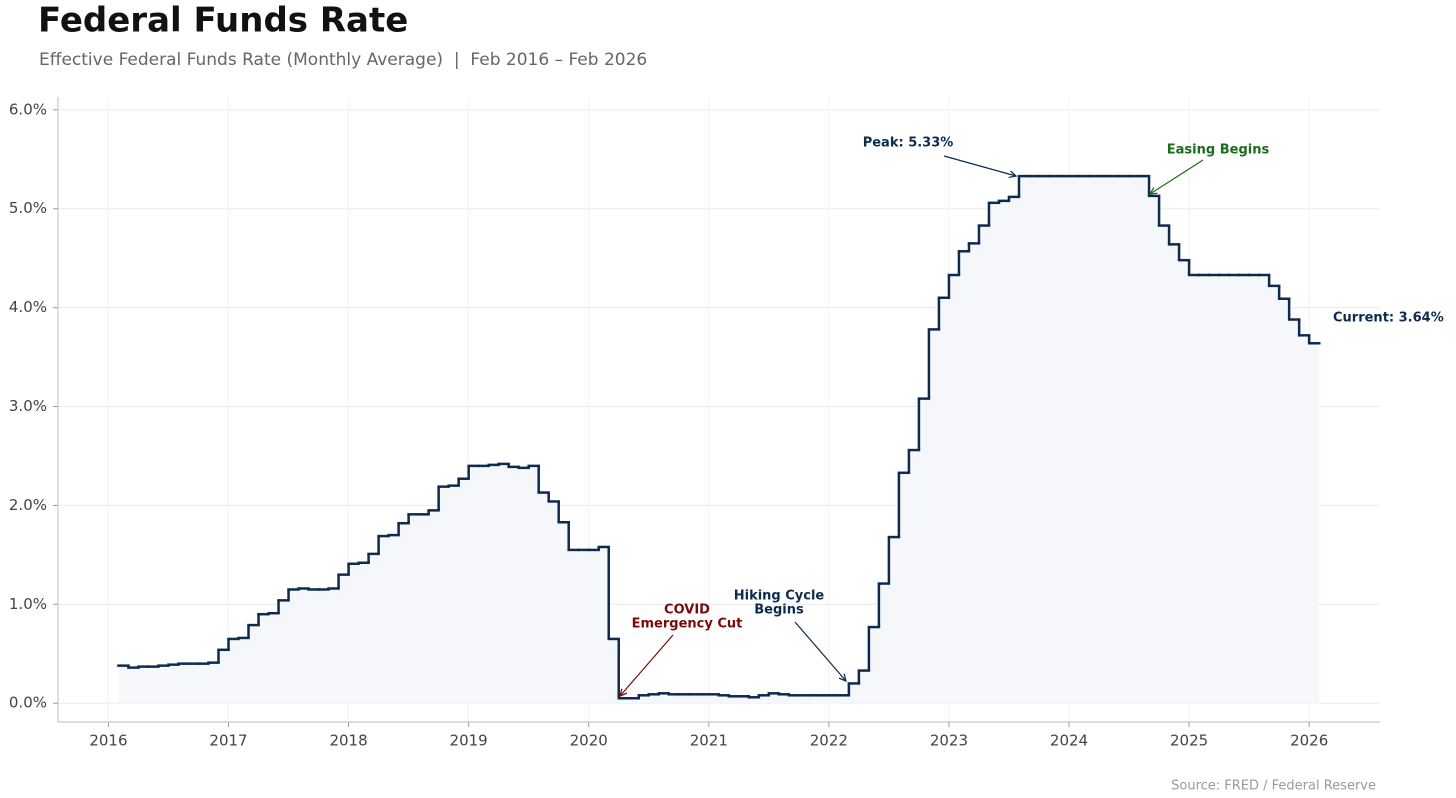 Image resolution: width=1456 pixels, height=798 pixels. What do you see at coordinates (779, 610) in the screenshot?
I see `annotation: Begins` at bounding box center [779, 610].